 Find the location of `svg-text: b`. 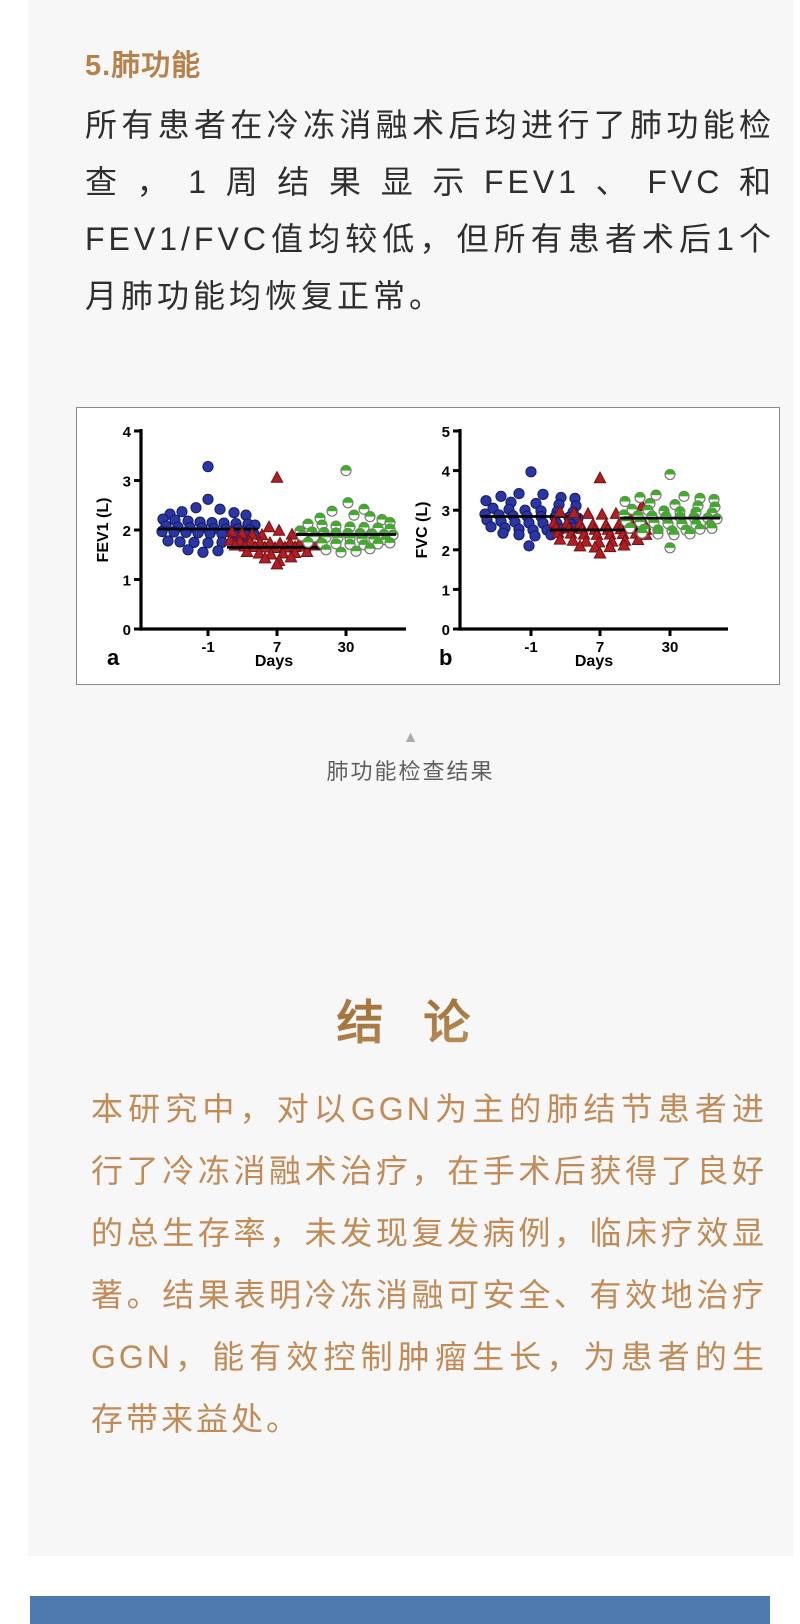

svg-text: b is located at coordinates (445, 657).